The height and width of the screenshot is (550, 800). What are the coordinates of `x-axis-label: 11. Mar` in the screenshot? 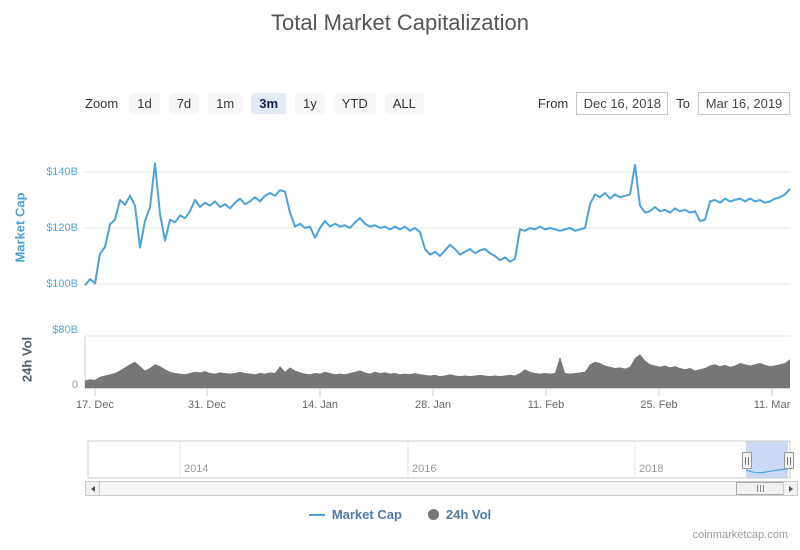 It's located at (772, 405).